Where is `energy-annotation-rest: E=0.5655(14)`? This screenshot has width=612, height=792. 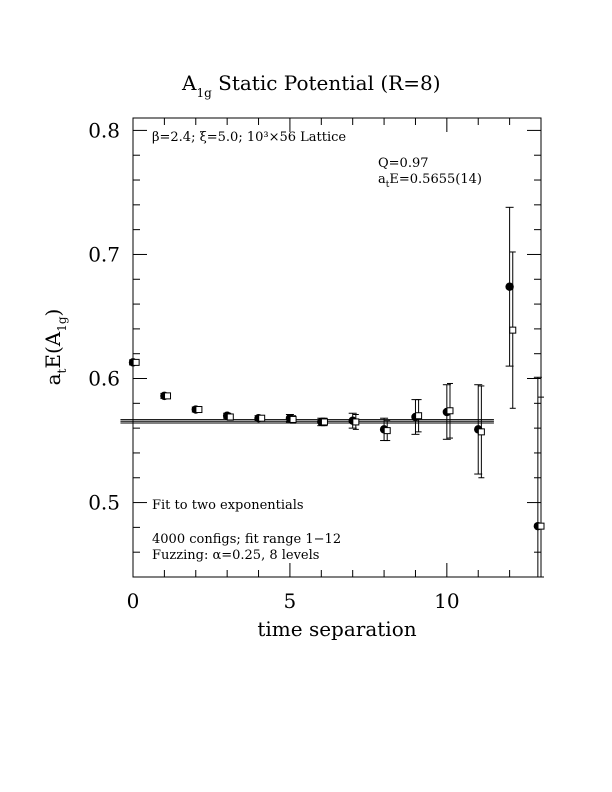 energy-annotation-rest: E=0.5655(14) is located at coordinates (435, 179).